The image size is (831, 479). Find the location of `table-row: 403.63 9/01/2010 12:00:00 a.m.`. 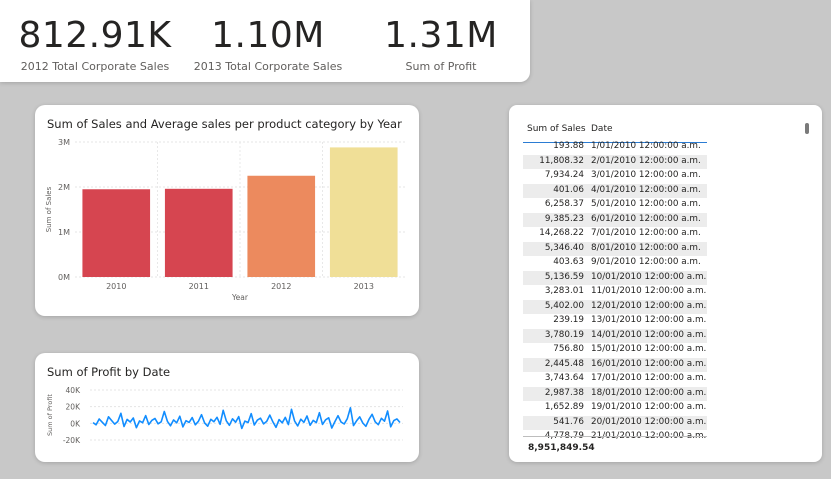

table-row: 403.63 9/01/2010 12:00:00 a.m. is located at coordinates (615, 263).